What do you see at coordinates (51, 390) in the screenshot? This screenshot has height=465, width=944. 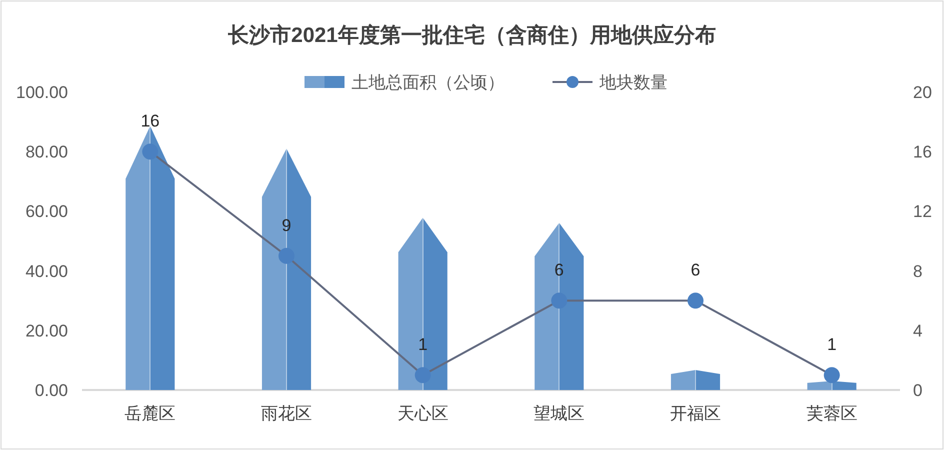 I see `y-tick-label: 0.00` at bounding box center [51, 390].